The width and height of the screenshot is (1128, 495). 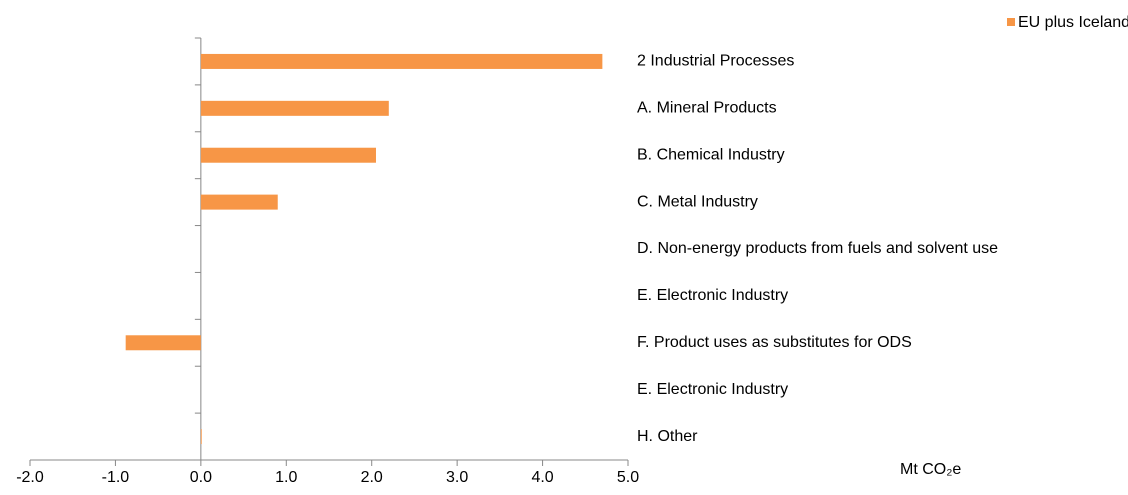 What do you see at coordinates (774, 342) in the screenshot?
I see `category-label: F. Product uses as substitutes for ODS` at bounding box center [774, 342].